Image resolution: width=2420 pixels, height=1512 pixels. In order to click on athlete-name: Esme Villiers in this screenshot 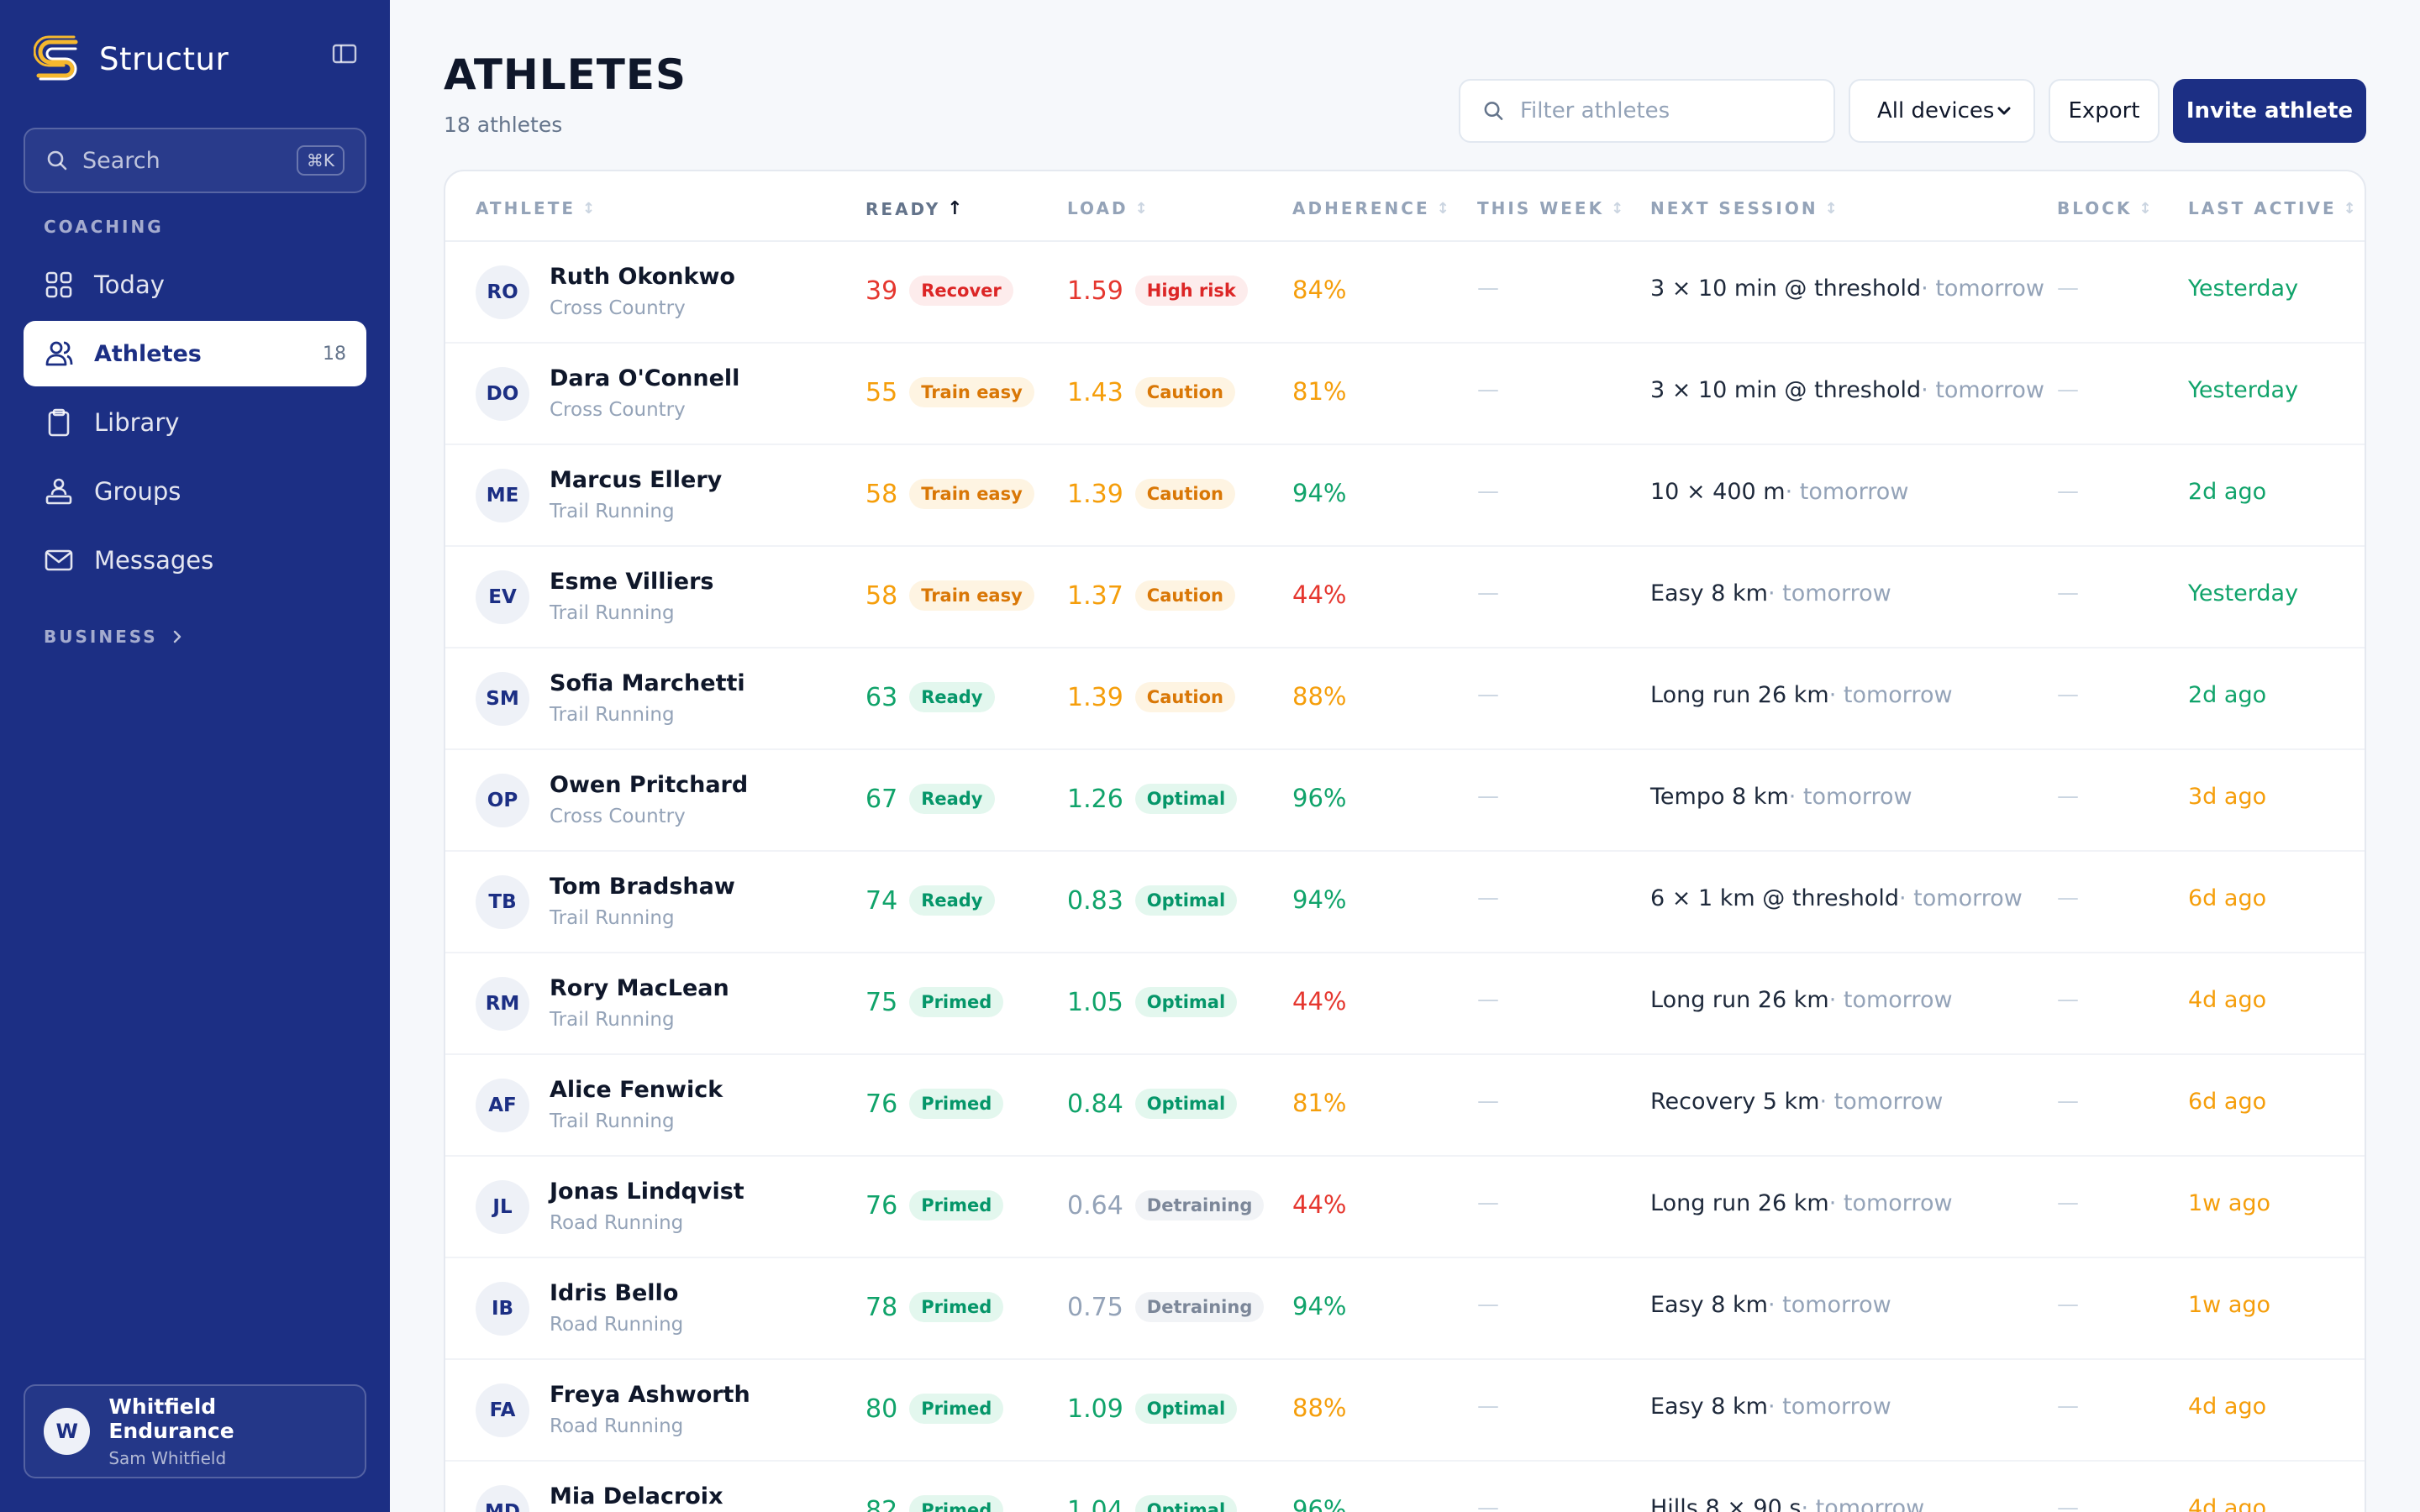, I will do `click(632, 582)`.